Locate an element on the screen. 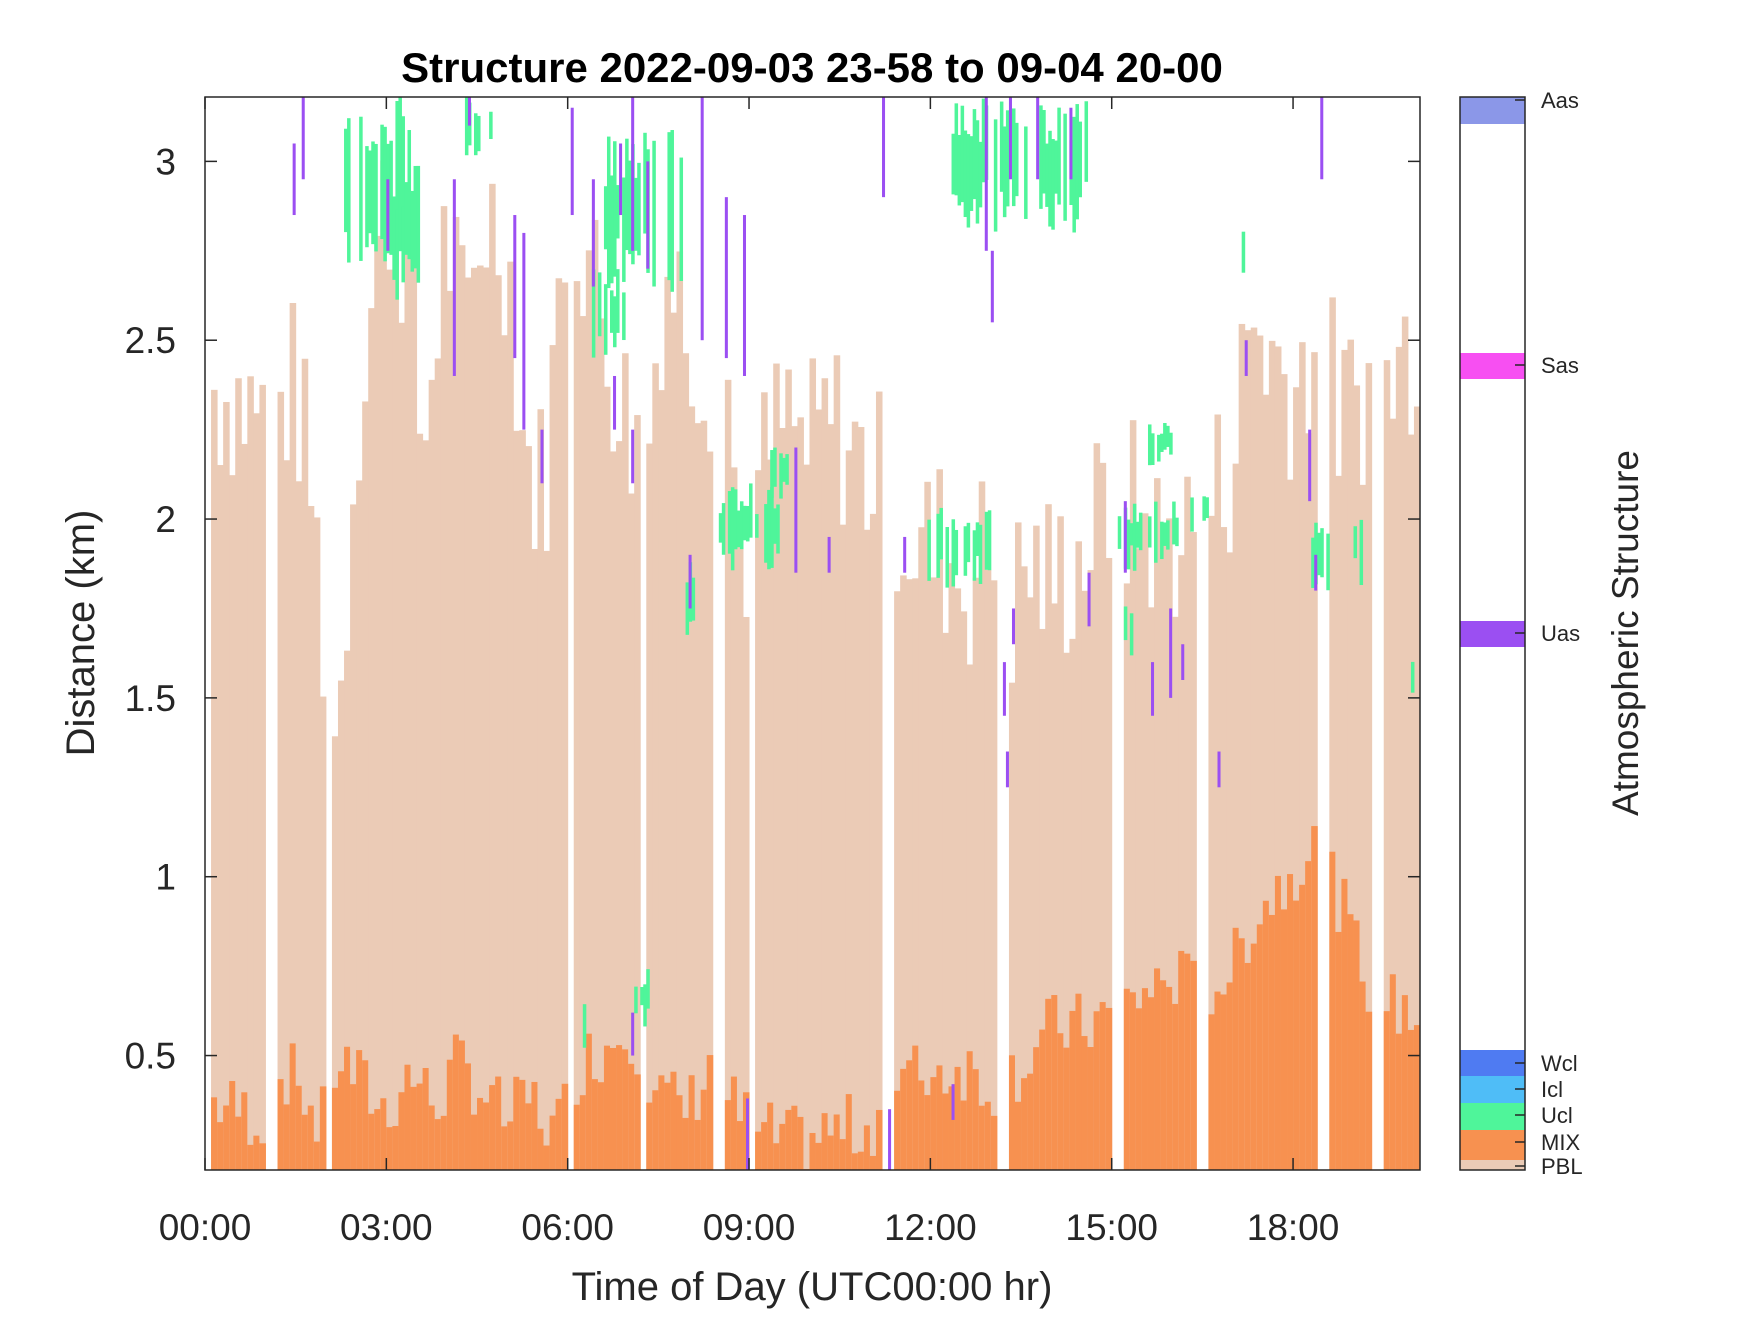  colorbar-swatch-pbl is located at coordinates (1492, 1165).